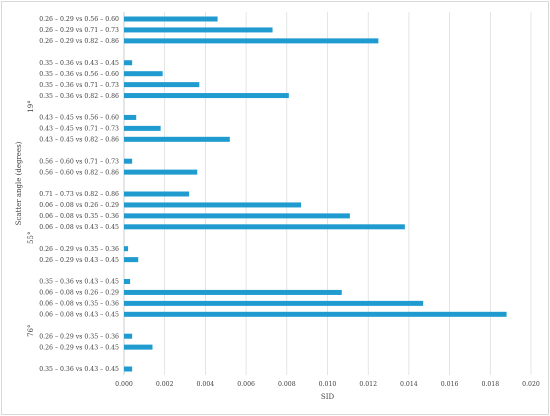 This screenshot has width=550, height=416. What do you see at coordinates (79, 41) in the screenshot?
I see `category-label: 0.26 – 0.29 vs 0.82 – 0.86` at bounding box center [79, 41].